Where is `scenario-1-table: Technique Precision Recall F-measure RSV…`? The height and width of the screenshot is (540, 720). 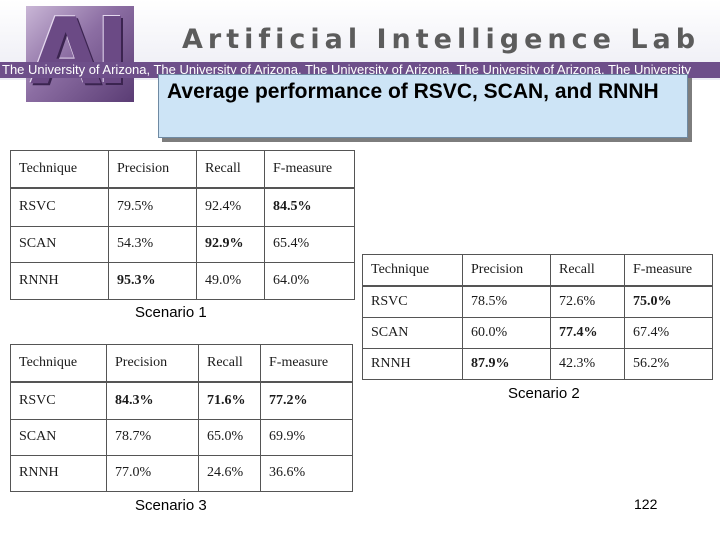 scenario-1-table: Technique Precision Recall F-measure RSV… is located at coordinates (182, 225).